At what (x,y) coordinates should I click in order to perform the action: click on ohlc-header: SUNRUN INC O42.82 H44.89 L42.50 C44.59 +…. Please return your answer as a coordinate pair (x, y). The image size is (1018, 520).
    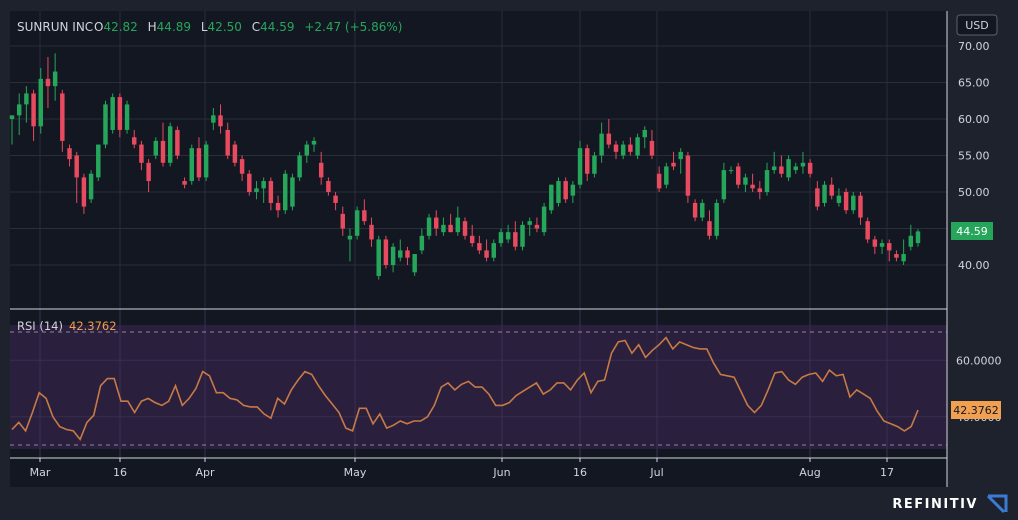
    Looking at the image, I should click on (209, 27).